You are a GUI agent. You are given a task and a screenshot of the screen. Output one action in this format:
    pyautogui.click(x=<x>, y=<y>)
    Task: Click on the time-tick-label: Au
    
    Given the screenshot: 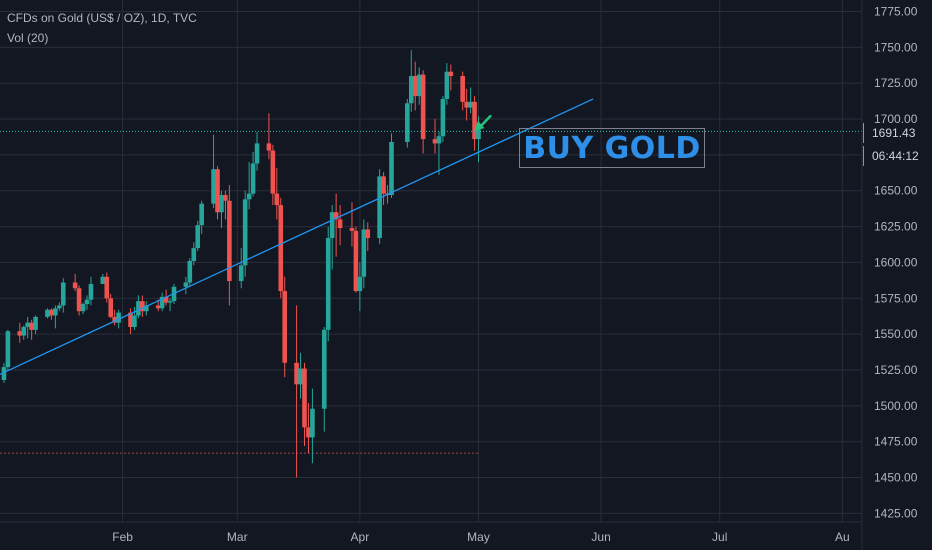 What is the action you would take?
    pyautogui.click(x=842, y=537)
    